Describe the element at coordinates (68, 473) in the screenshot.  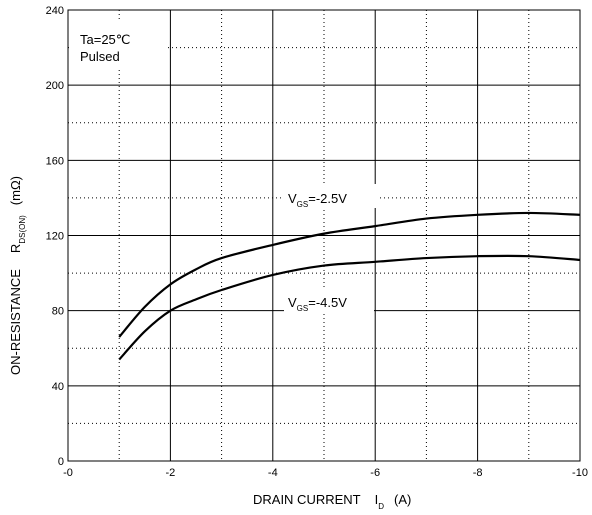
I see `x-tick-label: -0` at that location.